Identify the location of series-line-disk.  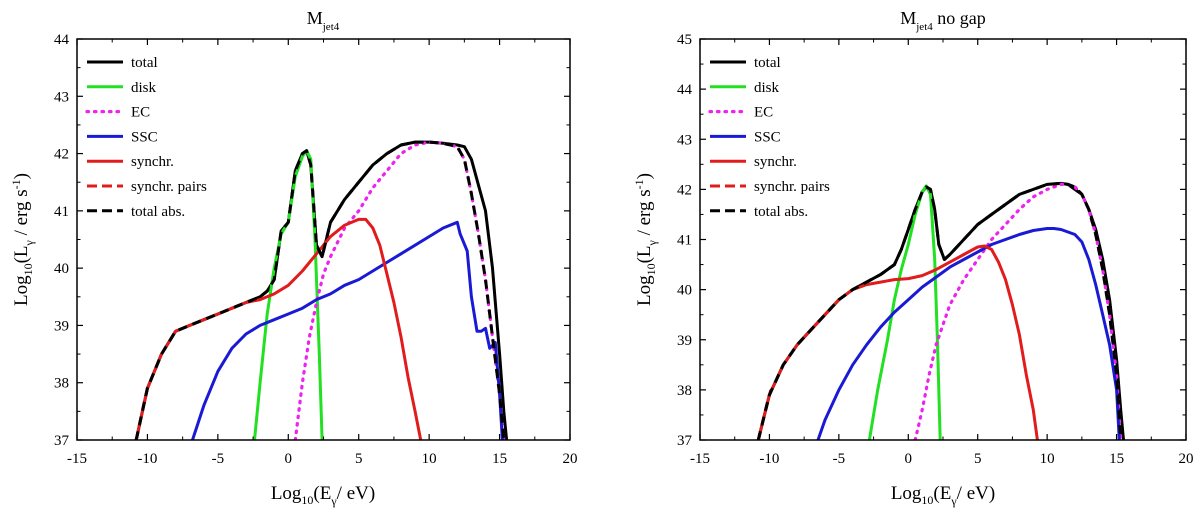
(904, 312).